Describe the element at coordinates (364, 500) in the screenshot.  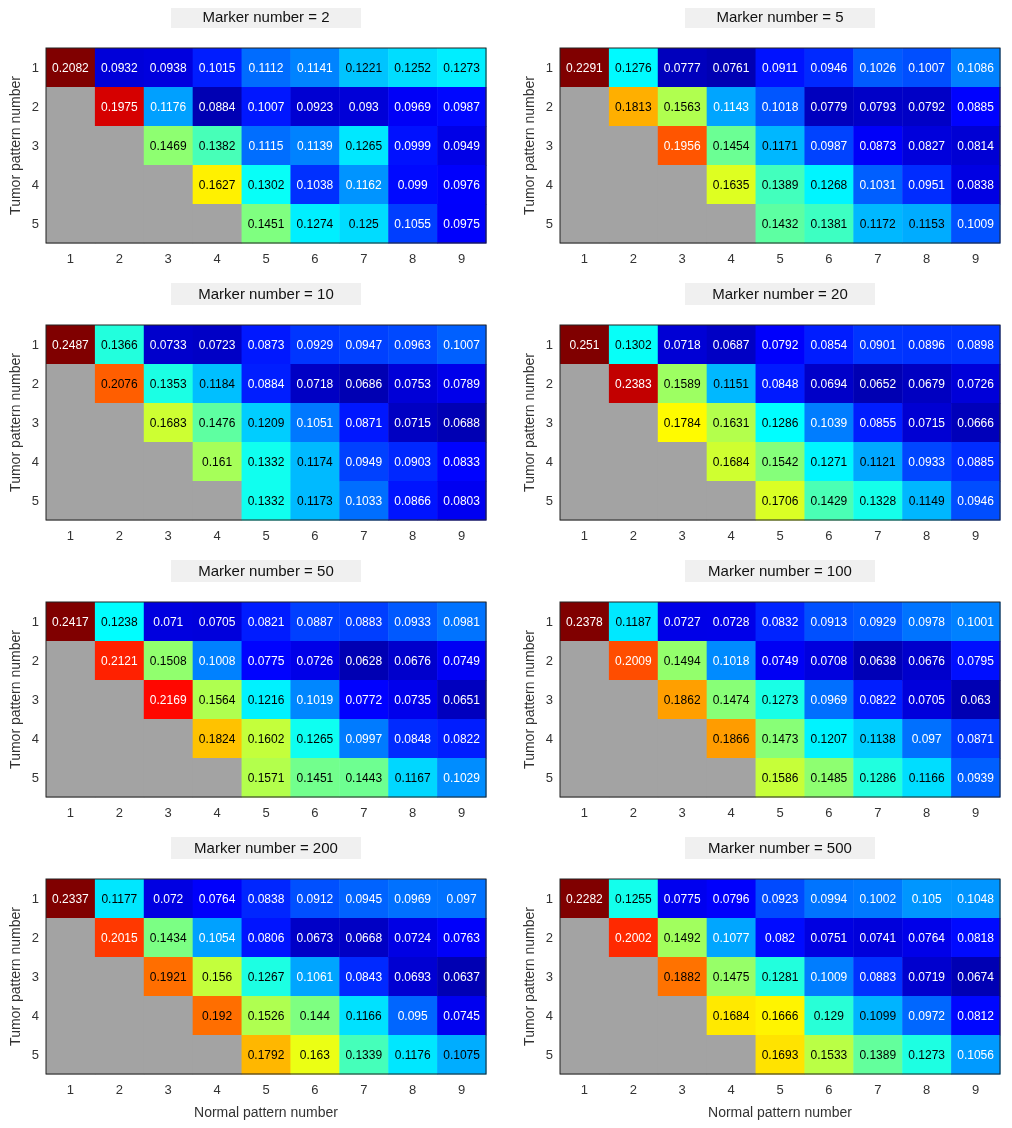
I see `data-label: 0.1033` at that location.